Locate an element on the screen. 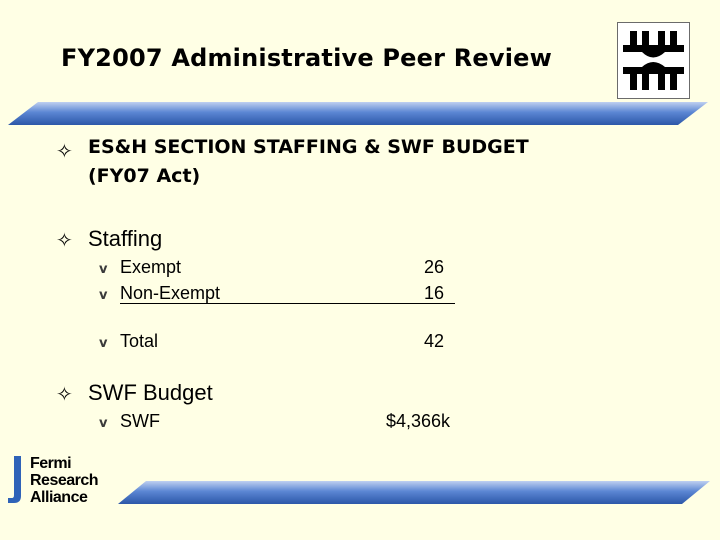 The width and height of the screenshot is (720, 540). staffing-row-label: Total is located at coordinates (139, 341).